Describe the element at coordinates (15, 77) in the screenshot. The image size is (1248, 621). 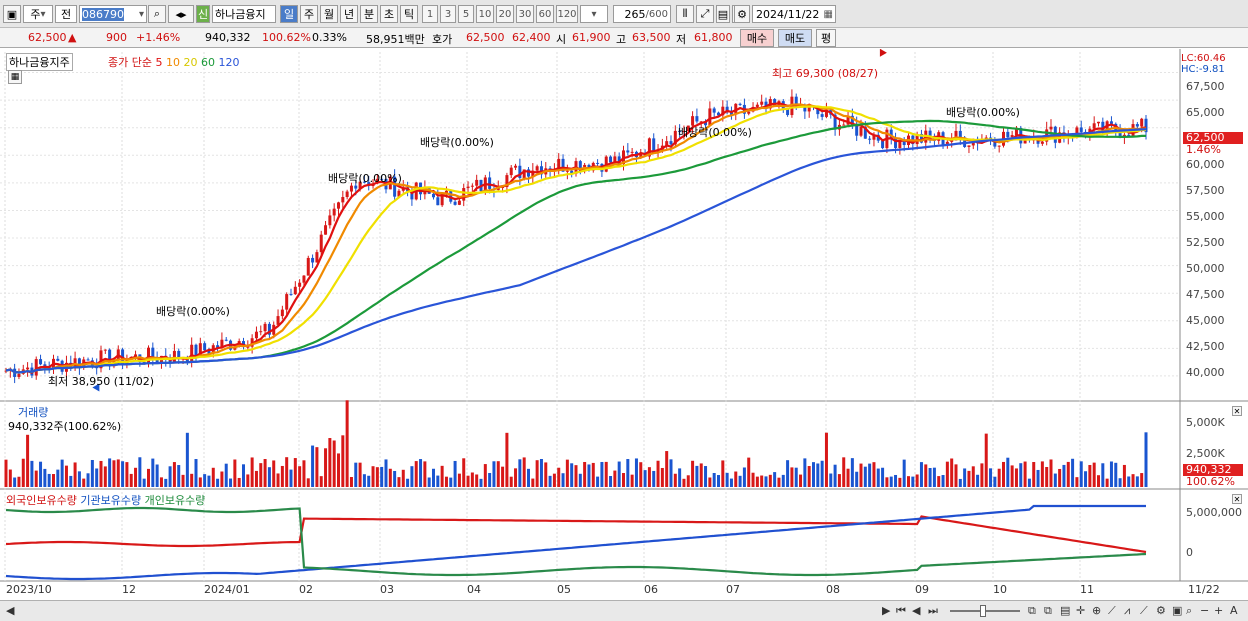
I see `grid-toggle-icon: ▦` at that location.